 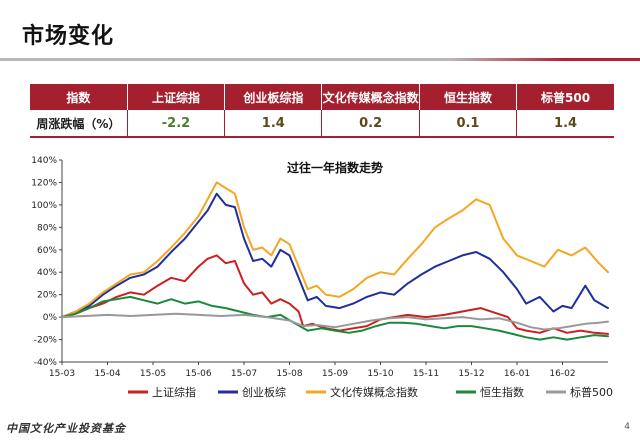 I want to click on header-sp500: 标普500, so click(x=565, y=97).